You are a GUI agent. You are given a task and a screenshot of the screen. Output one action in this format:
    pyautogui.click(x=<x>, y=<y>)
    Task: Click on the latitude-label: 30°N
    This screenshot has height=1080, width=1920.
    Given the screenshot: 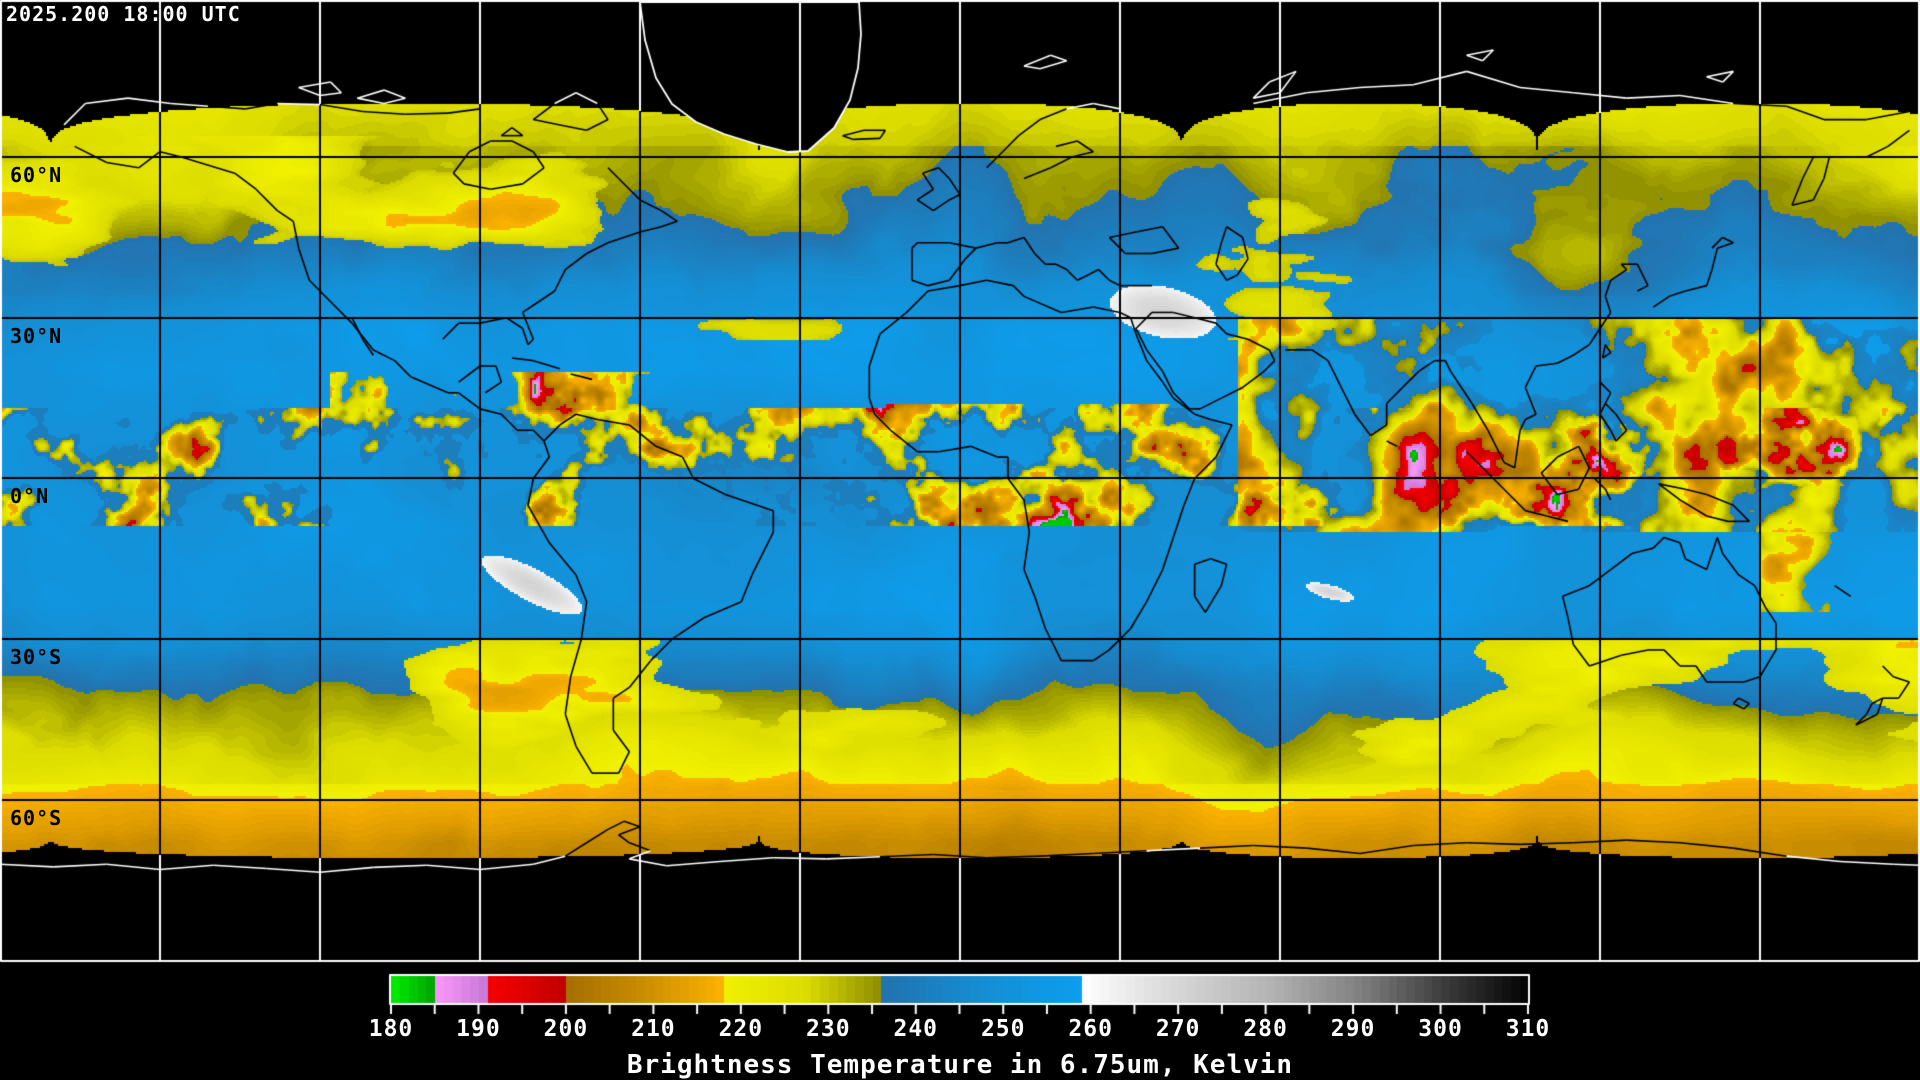 What is the action you would take?
    pyautogui.click(x=36, y=336)
    